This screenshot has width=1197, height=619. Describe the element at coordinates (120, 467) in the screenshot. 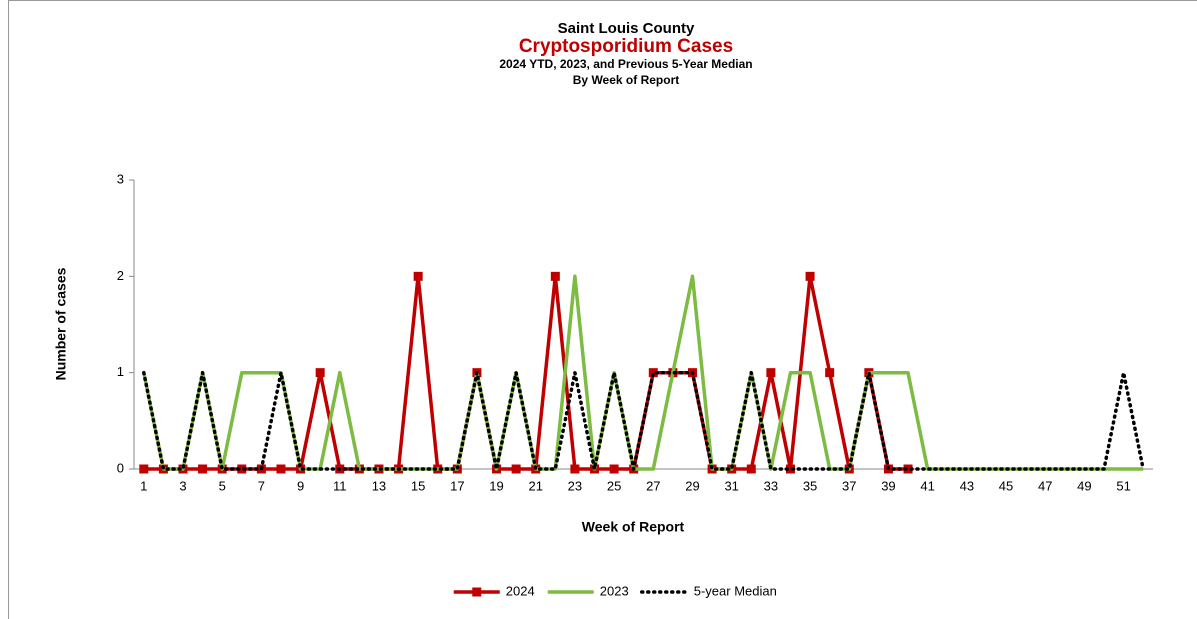

I see `y-tick-label: 0` at that location.